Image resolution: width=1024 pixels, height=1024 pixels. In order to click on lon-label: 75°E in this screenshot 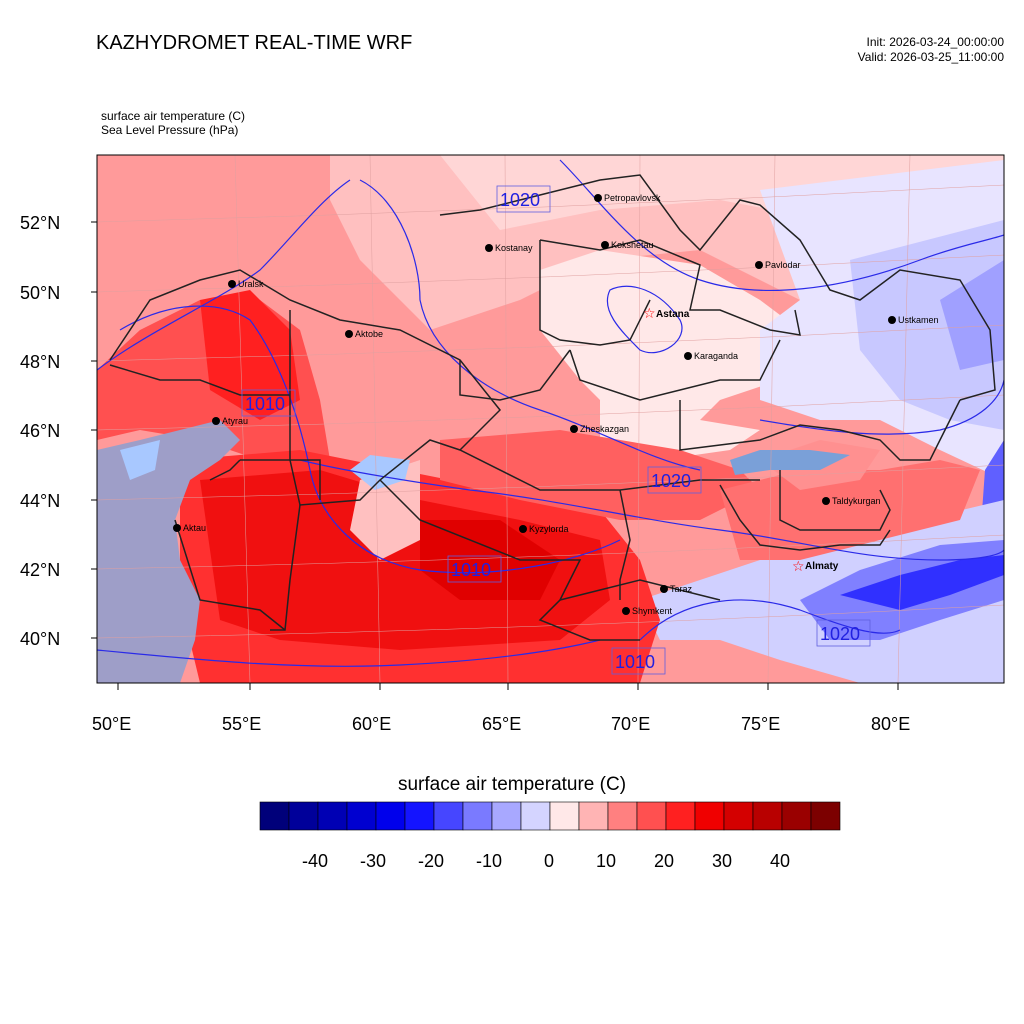, I will do `click(760, 724)`.